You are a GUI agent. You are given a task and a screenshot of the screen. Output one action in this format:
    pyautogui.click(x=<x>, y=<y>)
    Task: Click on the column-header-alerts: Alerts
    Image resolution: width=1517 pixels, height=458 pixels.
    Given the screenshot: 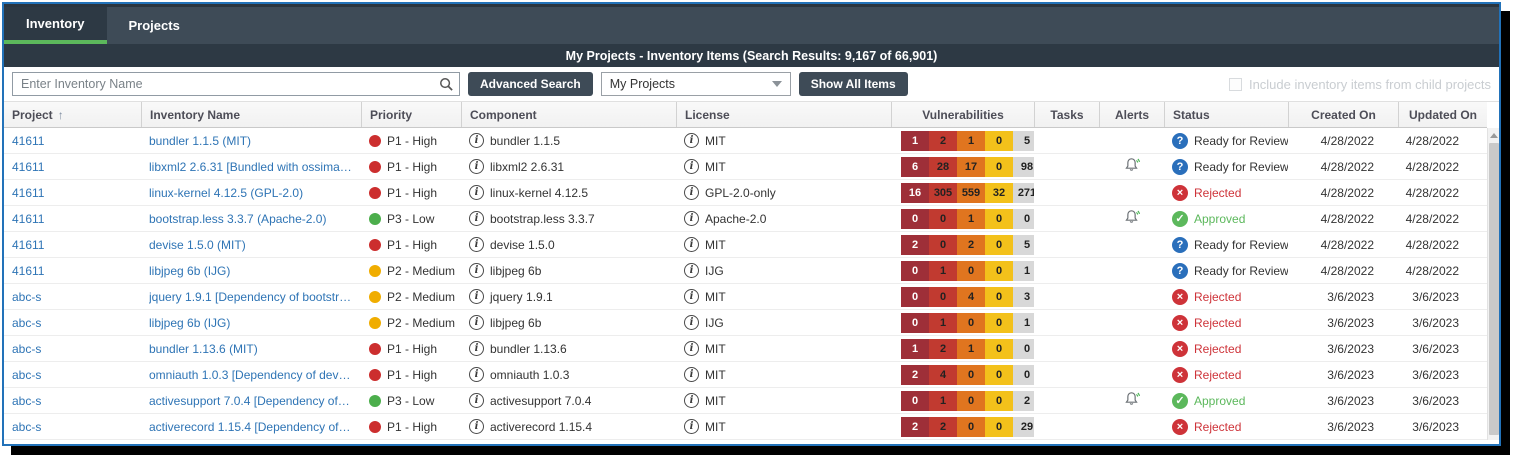 What is the action you would take?
    pyautogui.click(x=1131, y=114)
    